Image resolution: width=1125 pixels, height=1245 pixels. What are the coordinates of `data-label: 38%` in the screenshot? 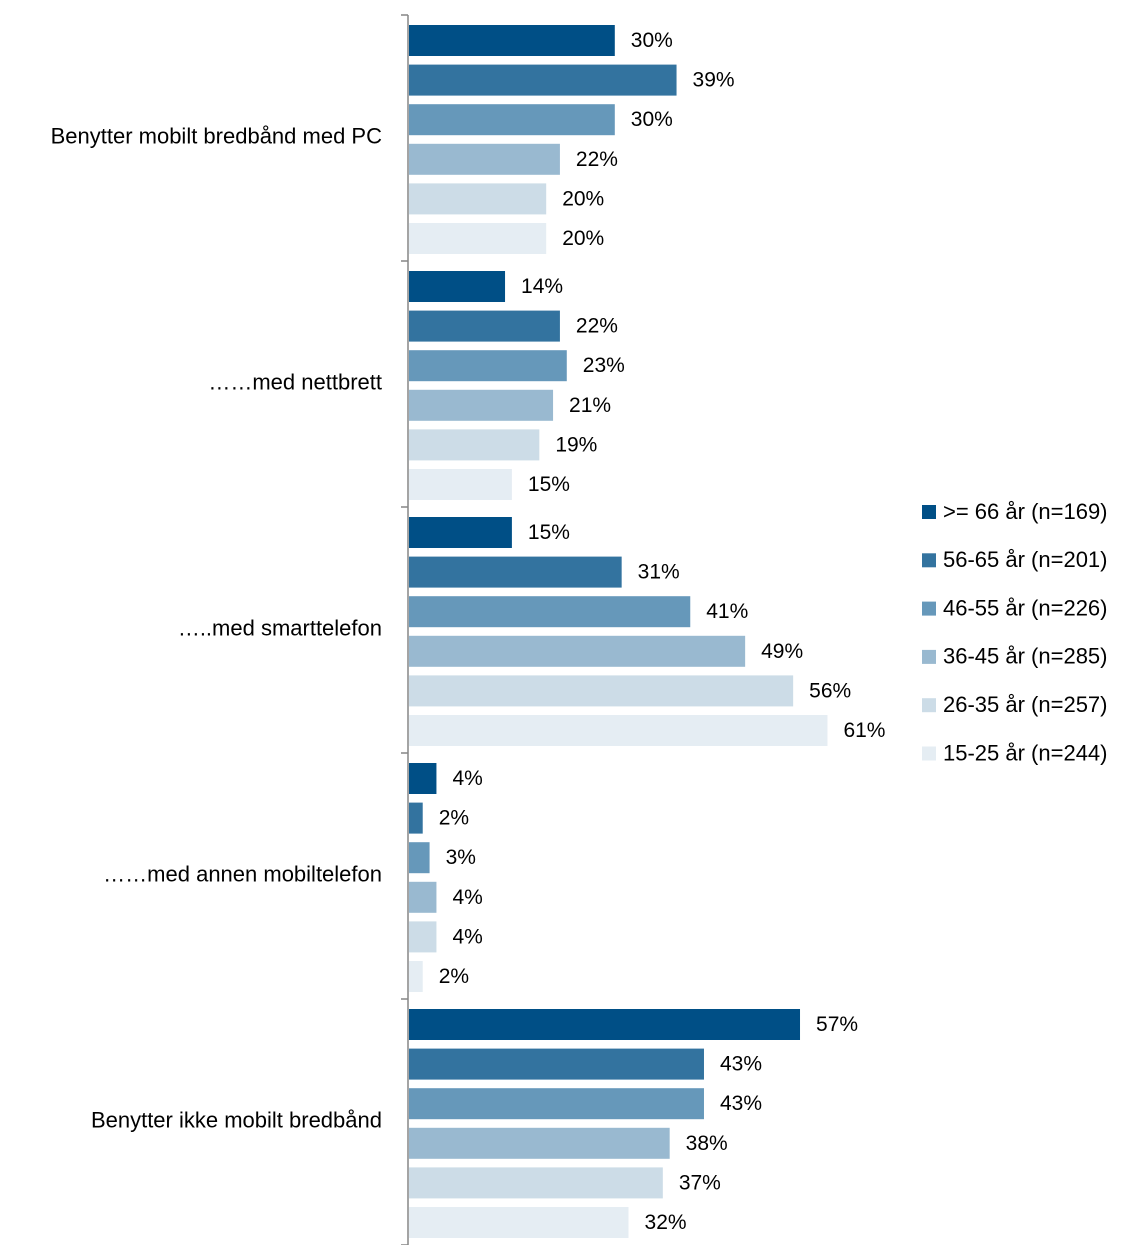 It's located at (707, 1143).